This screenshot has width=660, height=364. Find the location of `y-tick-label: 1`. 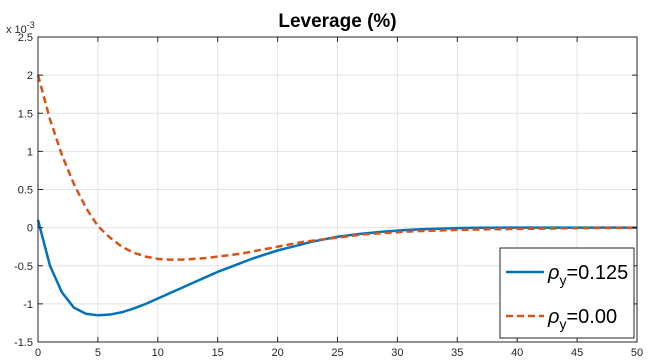

y-tick-label: 1 is located at coordinates (30, 152).